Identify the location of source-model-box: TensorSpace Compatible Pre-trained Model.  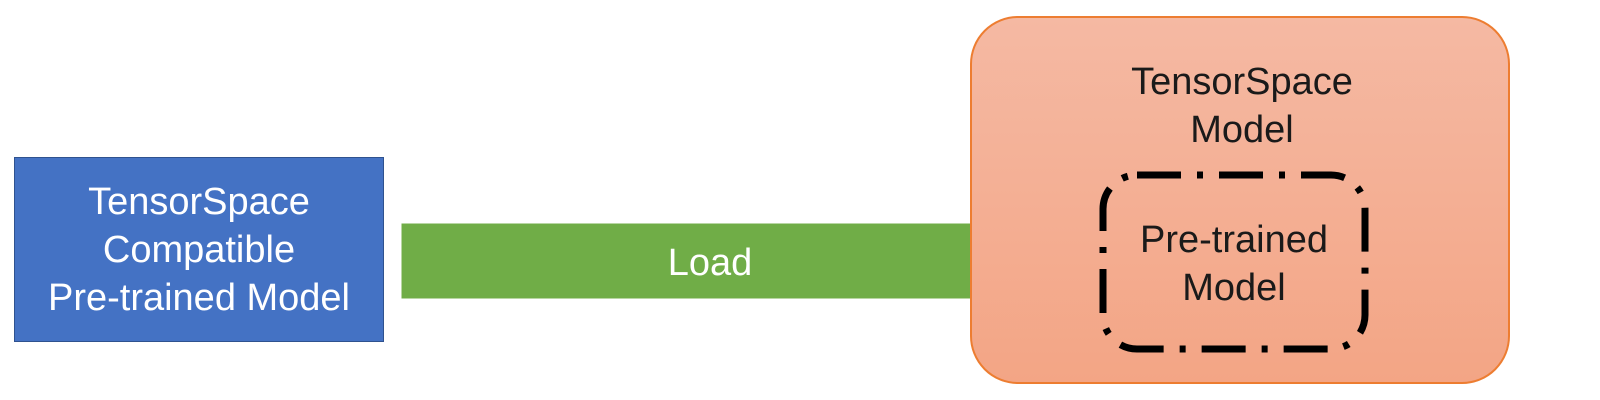
(199, 249).